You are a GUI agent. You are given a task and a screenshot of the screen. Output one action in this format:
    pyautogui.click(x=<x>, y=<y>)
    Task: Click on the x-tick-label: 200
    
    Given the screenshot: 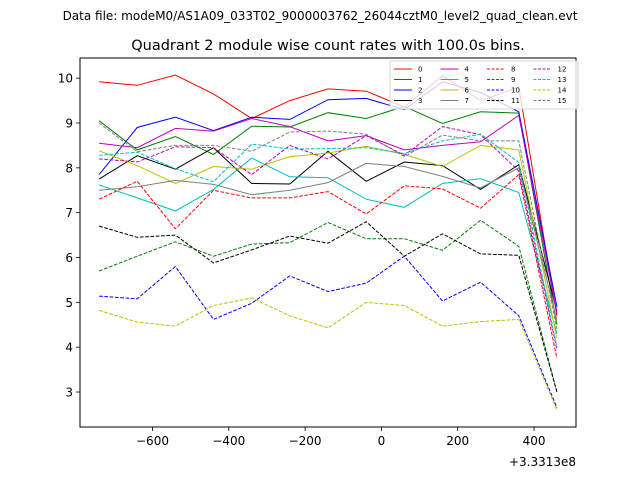 What is the action you would take?
    pyautogui.click(x=457, y=441)
    